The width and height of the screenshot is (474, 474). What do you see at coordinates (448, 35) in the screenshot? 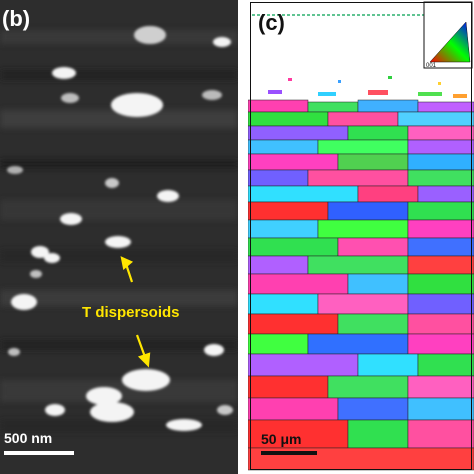
I see `ipf-color-key` at bounding box center [448, 35].